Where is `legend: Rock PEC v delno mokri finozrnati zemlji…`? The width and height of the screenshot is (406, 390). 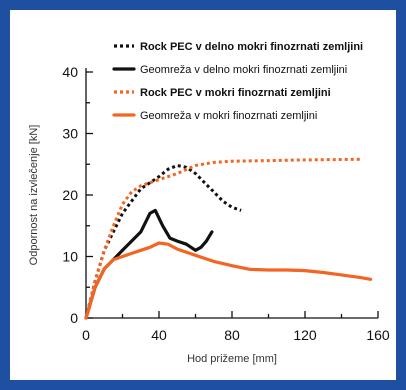 legend: Rock PEC v delno mokri finozrnati zemlji… is located at coordinates (237, 81).